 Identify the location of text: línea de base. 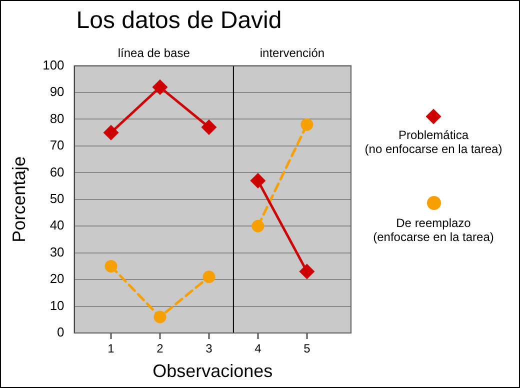
(154, 53).